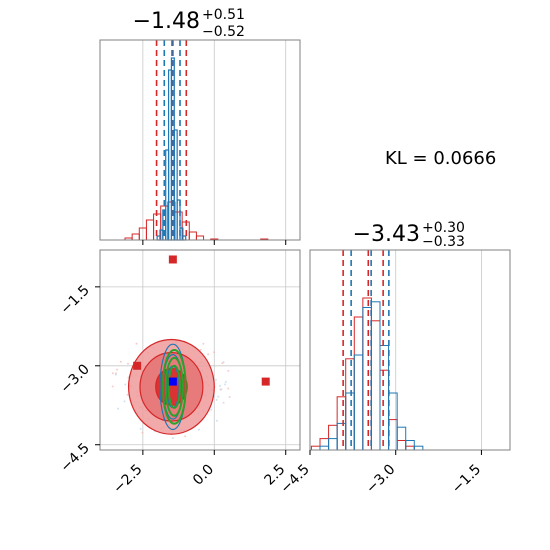 This screenshot has width=550, height=550. What do you see at coordinates (380, 479) in the screenshot?
I see `br-x-tick-label-1: −3.0` at bounding box center [380, 479].